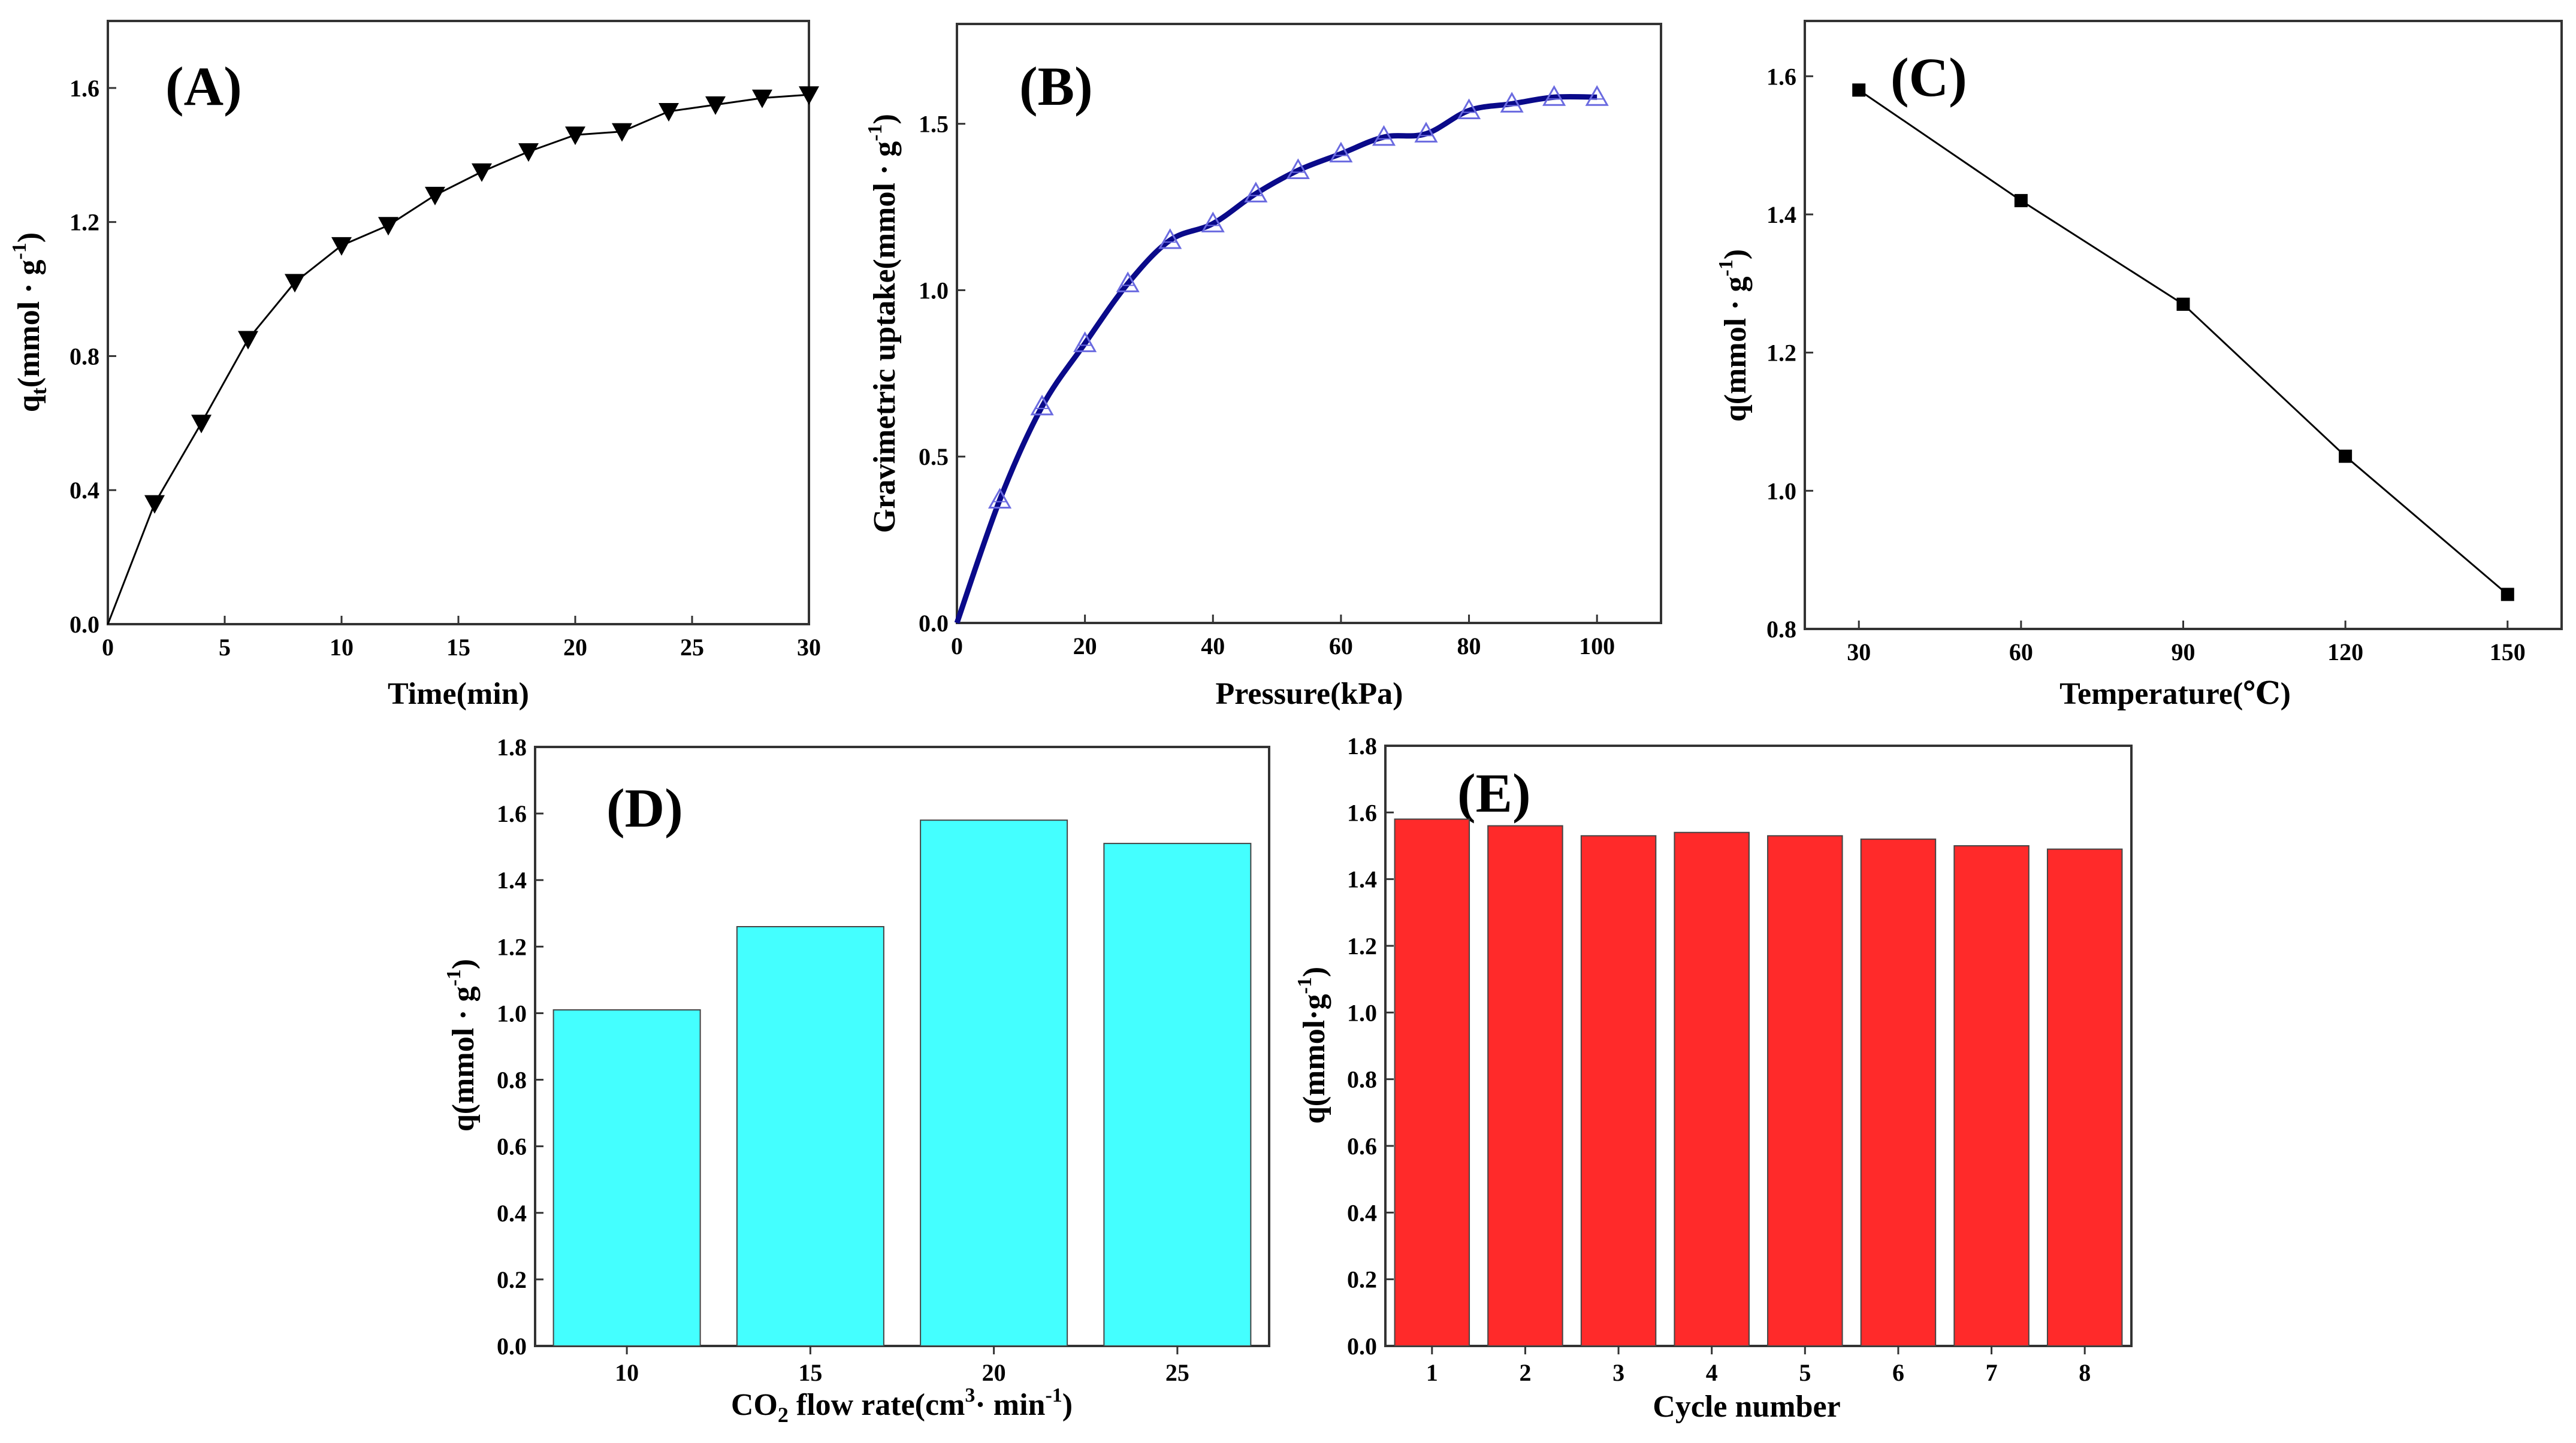 The height and width of the screenshot is (1443, 2576). I want to click on panel-d-xlabel: CO2 flow rate(cm3· min-1), so click(902, 1405).